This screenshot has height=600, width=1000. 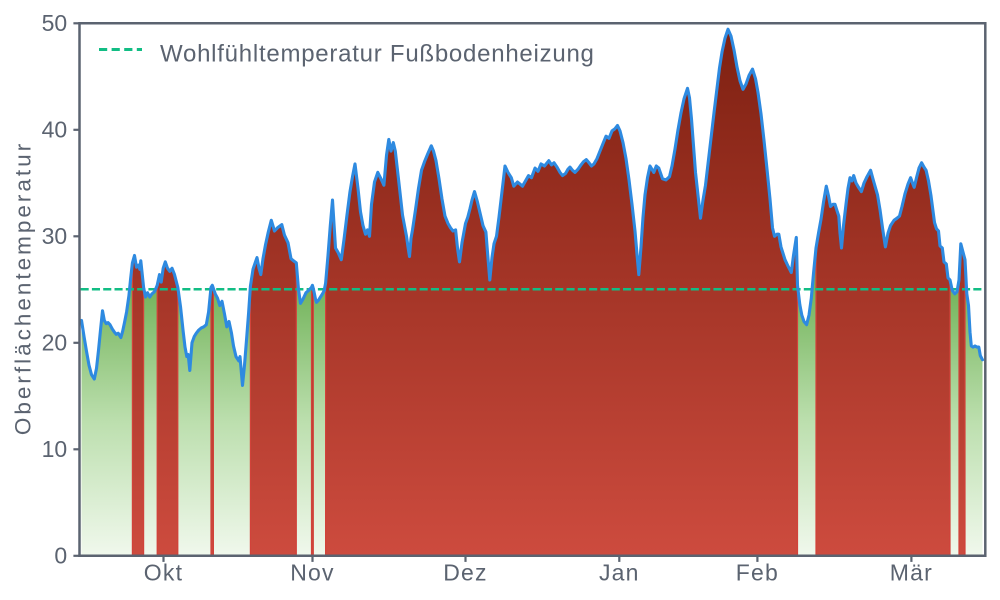 What do you see at coordinates (312, 573) in the screenshot?
I see `svg-text: Nov` at bounding box center [312, 573].